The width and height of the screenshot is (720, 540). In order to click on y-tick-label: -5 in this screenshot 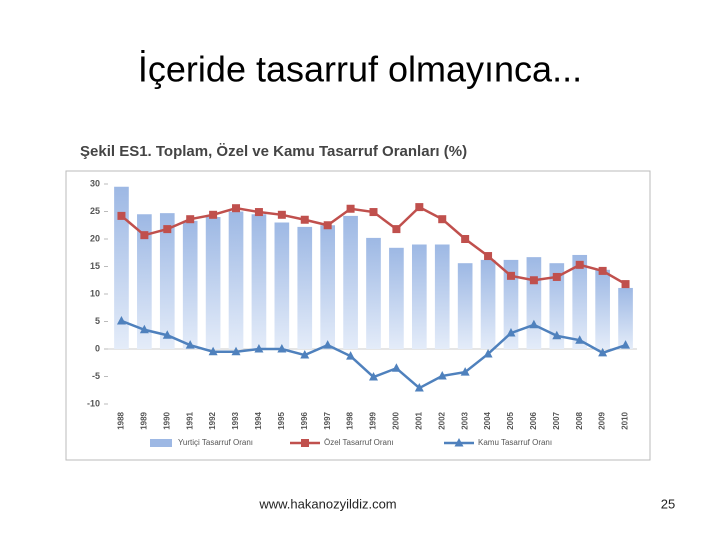, I will do `click(96, 376)`.